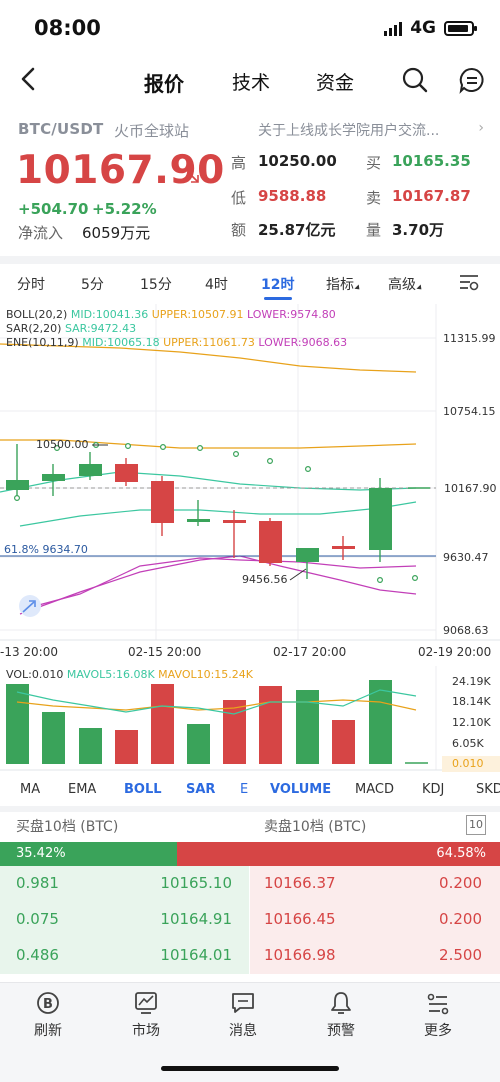  Describe the element at coordinates (300, 955) in the screenshot. I see `ask-price: 10166.98` at that location.